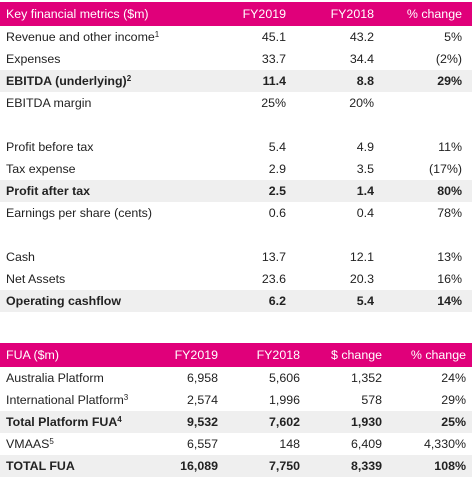 This screenshot has height=482, width=472. What do you see at coordinates (274, 81) in the screenshot?
I see `value-fy2019: 11.4` at bounding box center [274, 81].